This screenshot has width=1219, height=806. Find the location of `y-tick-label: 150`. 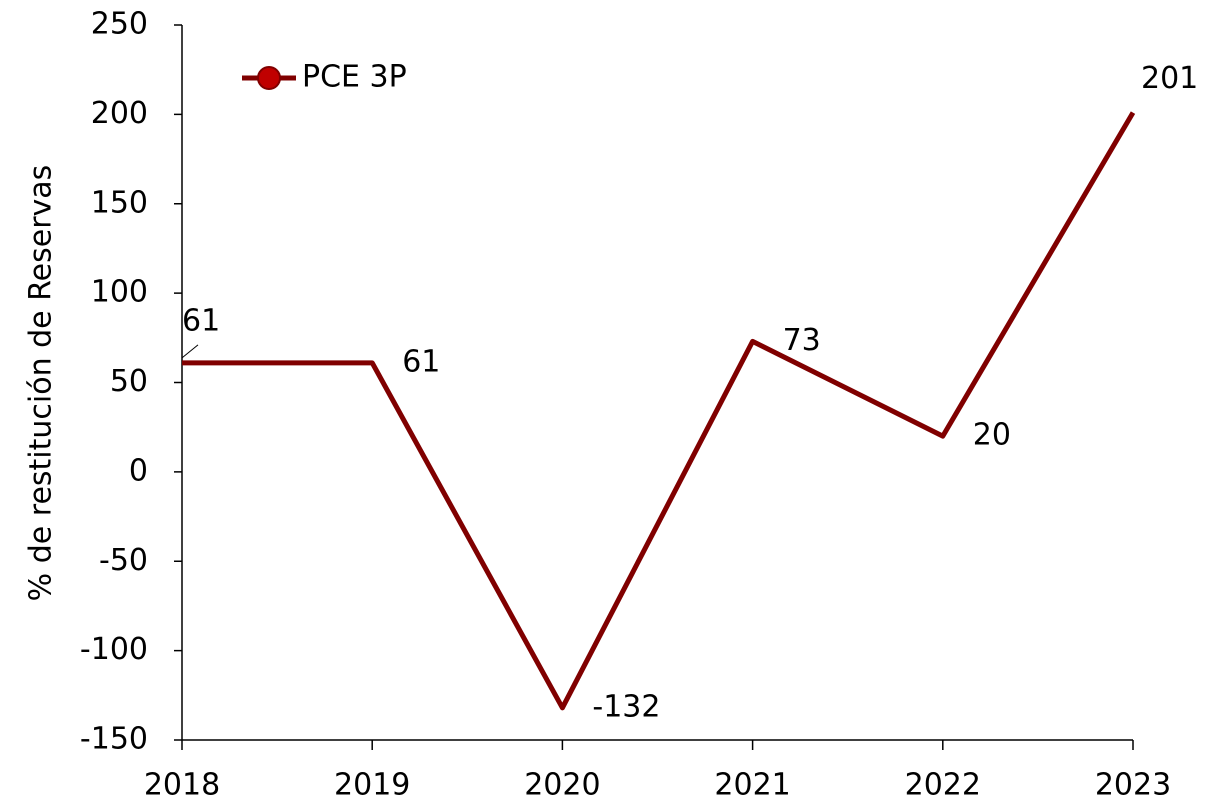

y-tick-label: 150 is located at coordinates (119, 202).